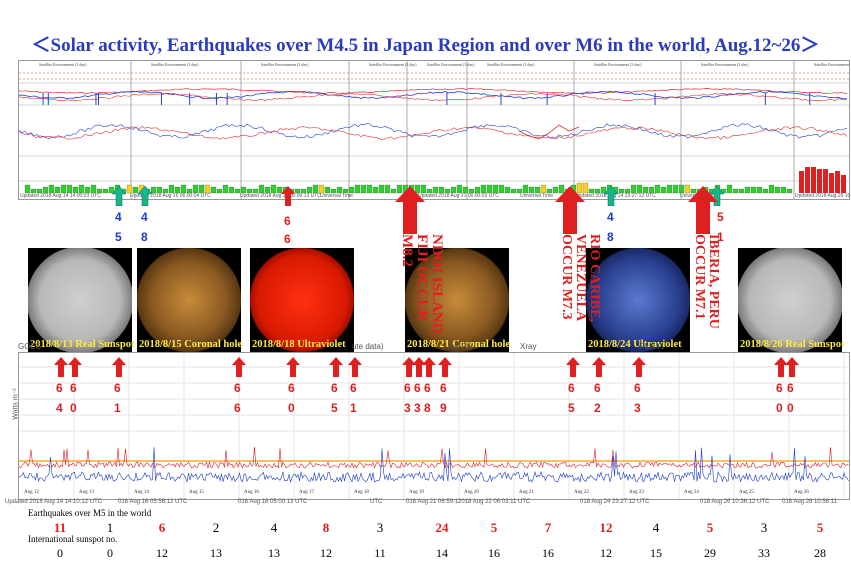 The image size is (851, 565). What do you see at coordinates (710, 527) in the screenshot?
I see `earthquake-count: 5` at bounding box center [710, 527].